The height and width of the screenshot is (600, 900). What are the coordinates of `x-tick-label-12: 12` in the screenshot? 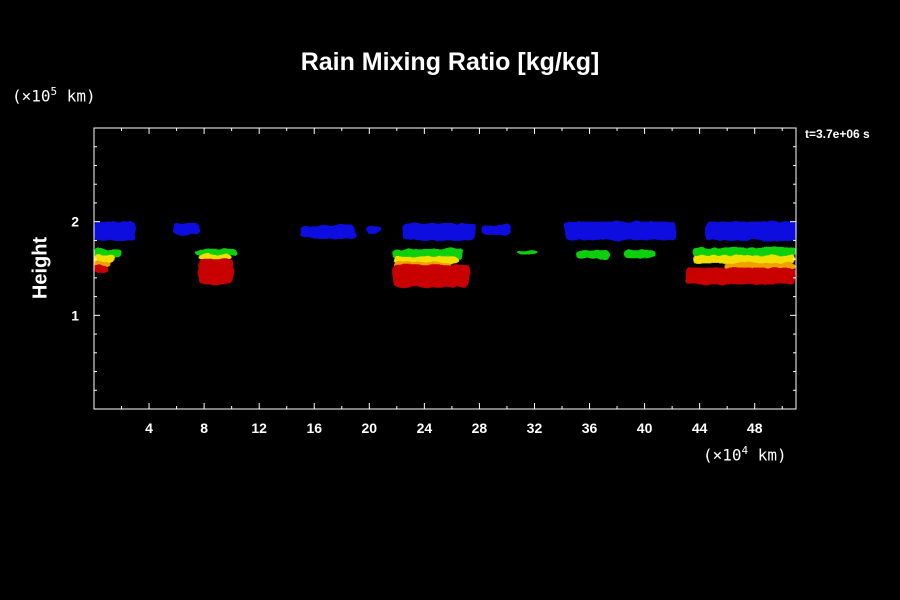 It's located at (259, 428).